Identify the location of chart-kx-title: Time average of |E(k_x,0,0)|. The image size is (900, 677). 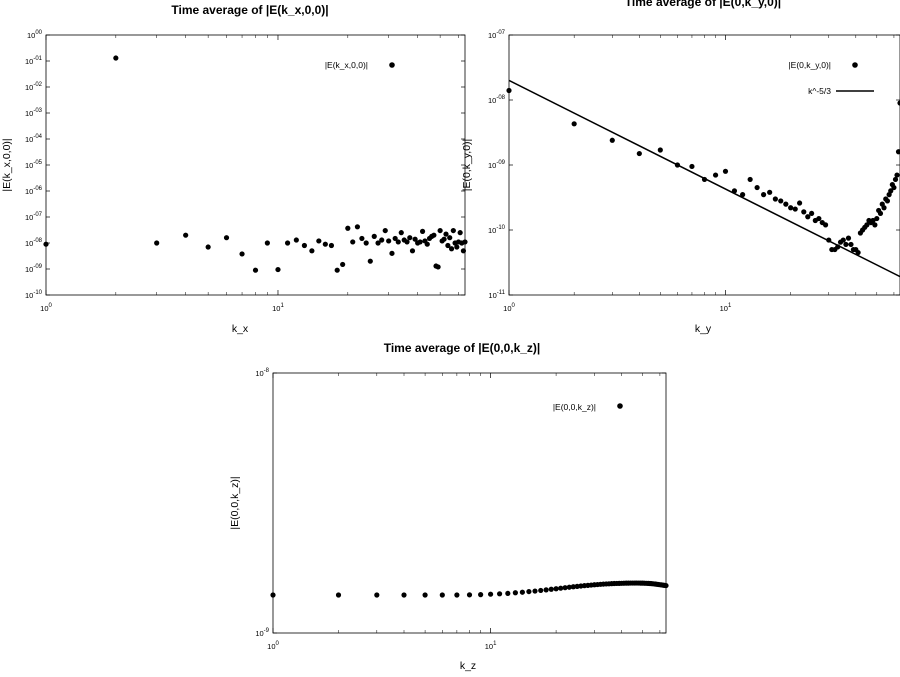
(249, 10).